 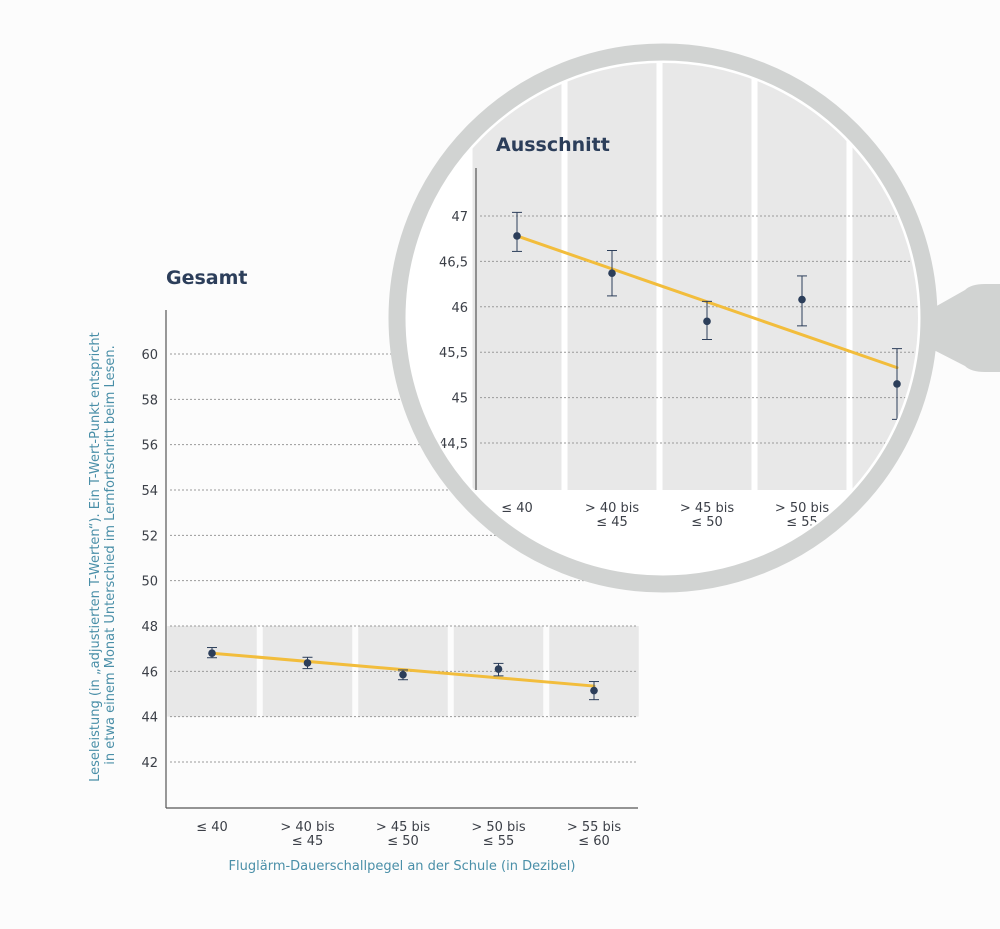 I want to click on gesamt-title: Gesamt, so click(x=207, y=278).